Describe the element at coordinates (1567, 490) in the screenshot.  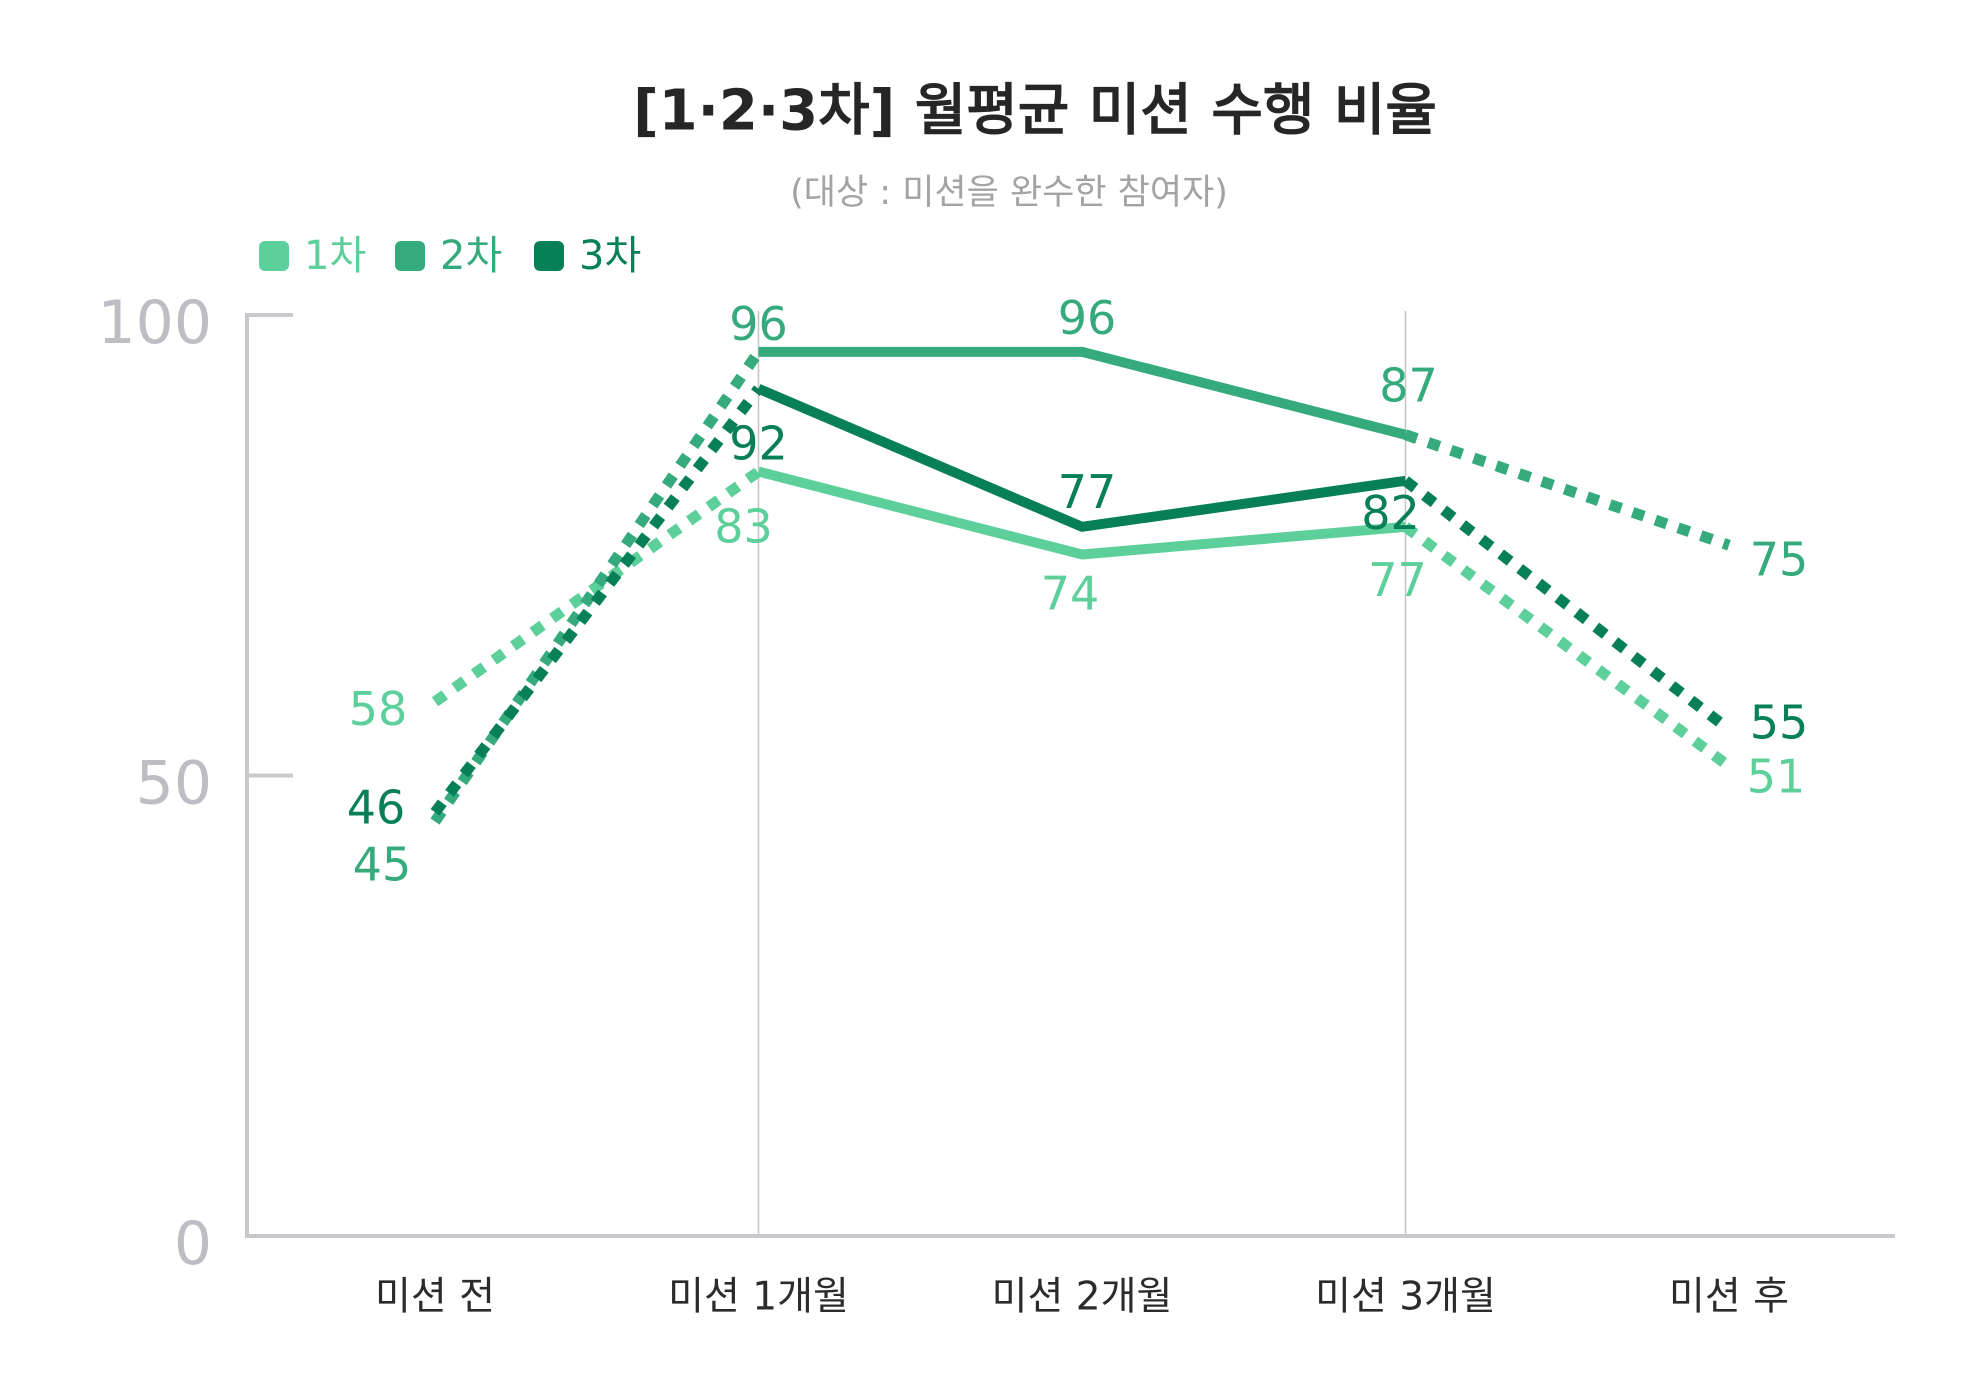
I see `series-2-dotted-line` at that location.